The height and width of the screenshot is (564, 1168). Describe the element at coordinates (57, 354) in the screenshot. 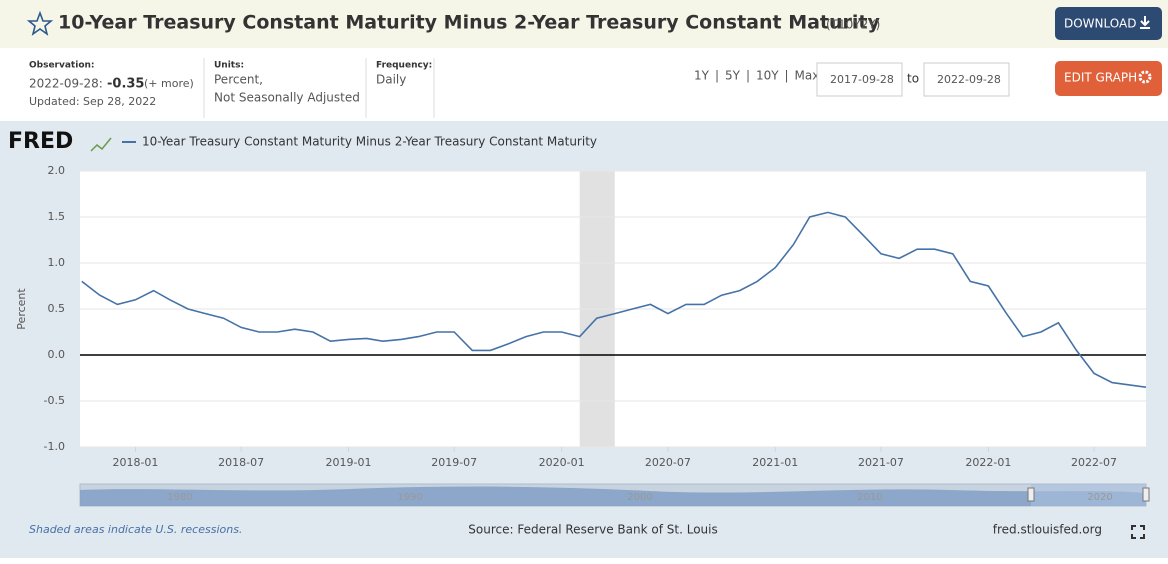

I see `y-tick-label: 0.0` at that location.